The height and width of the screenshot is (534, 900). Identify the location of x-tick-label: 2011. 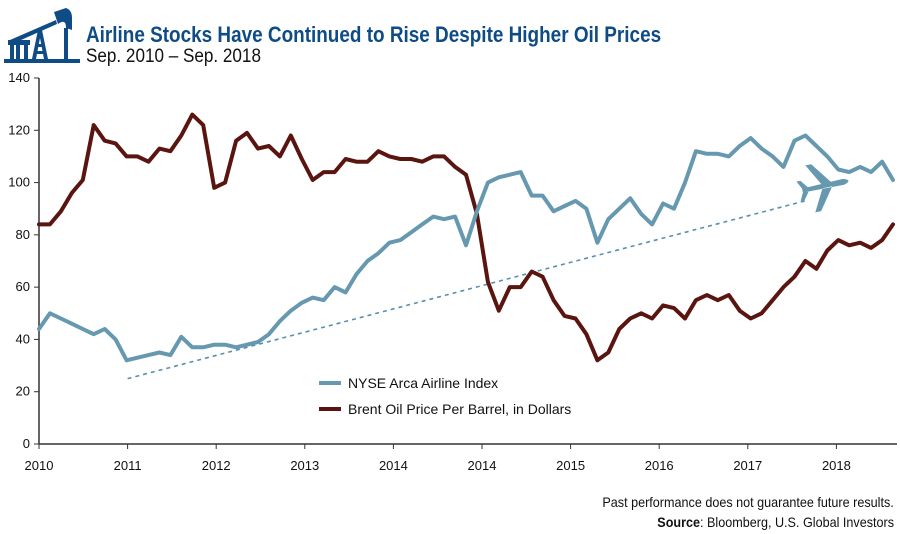
(128, 465).